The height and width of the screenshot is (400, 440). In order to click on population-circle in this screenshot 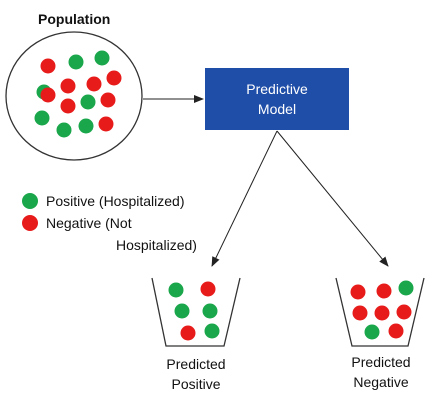, I will do `click(74, 96)`.